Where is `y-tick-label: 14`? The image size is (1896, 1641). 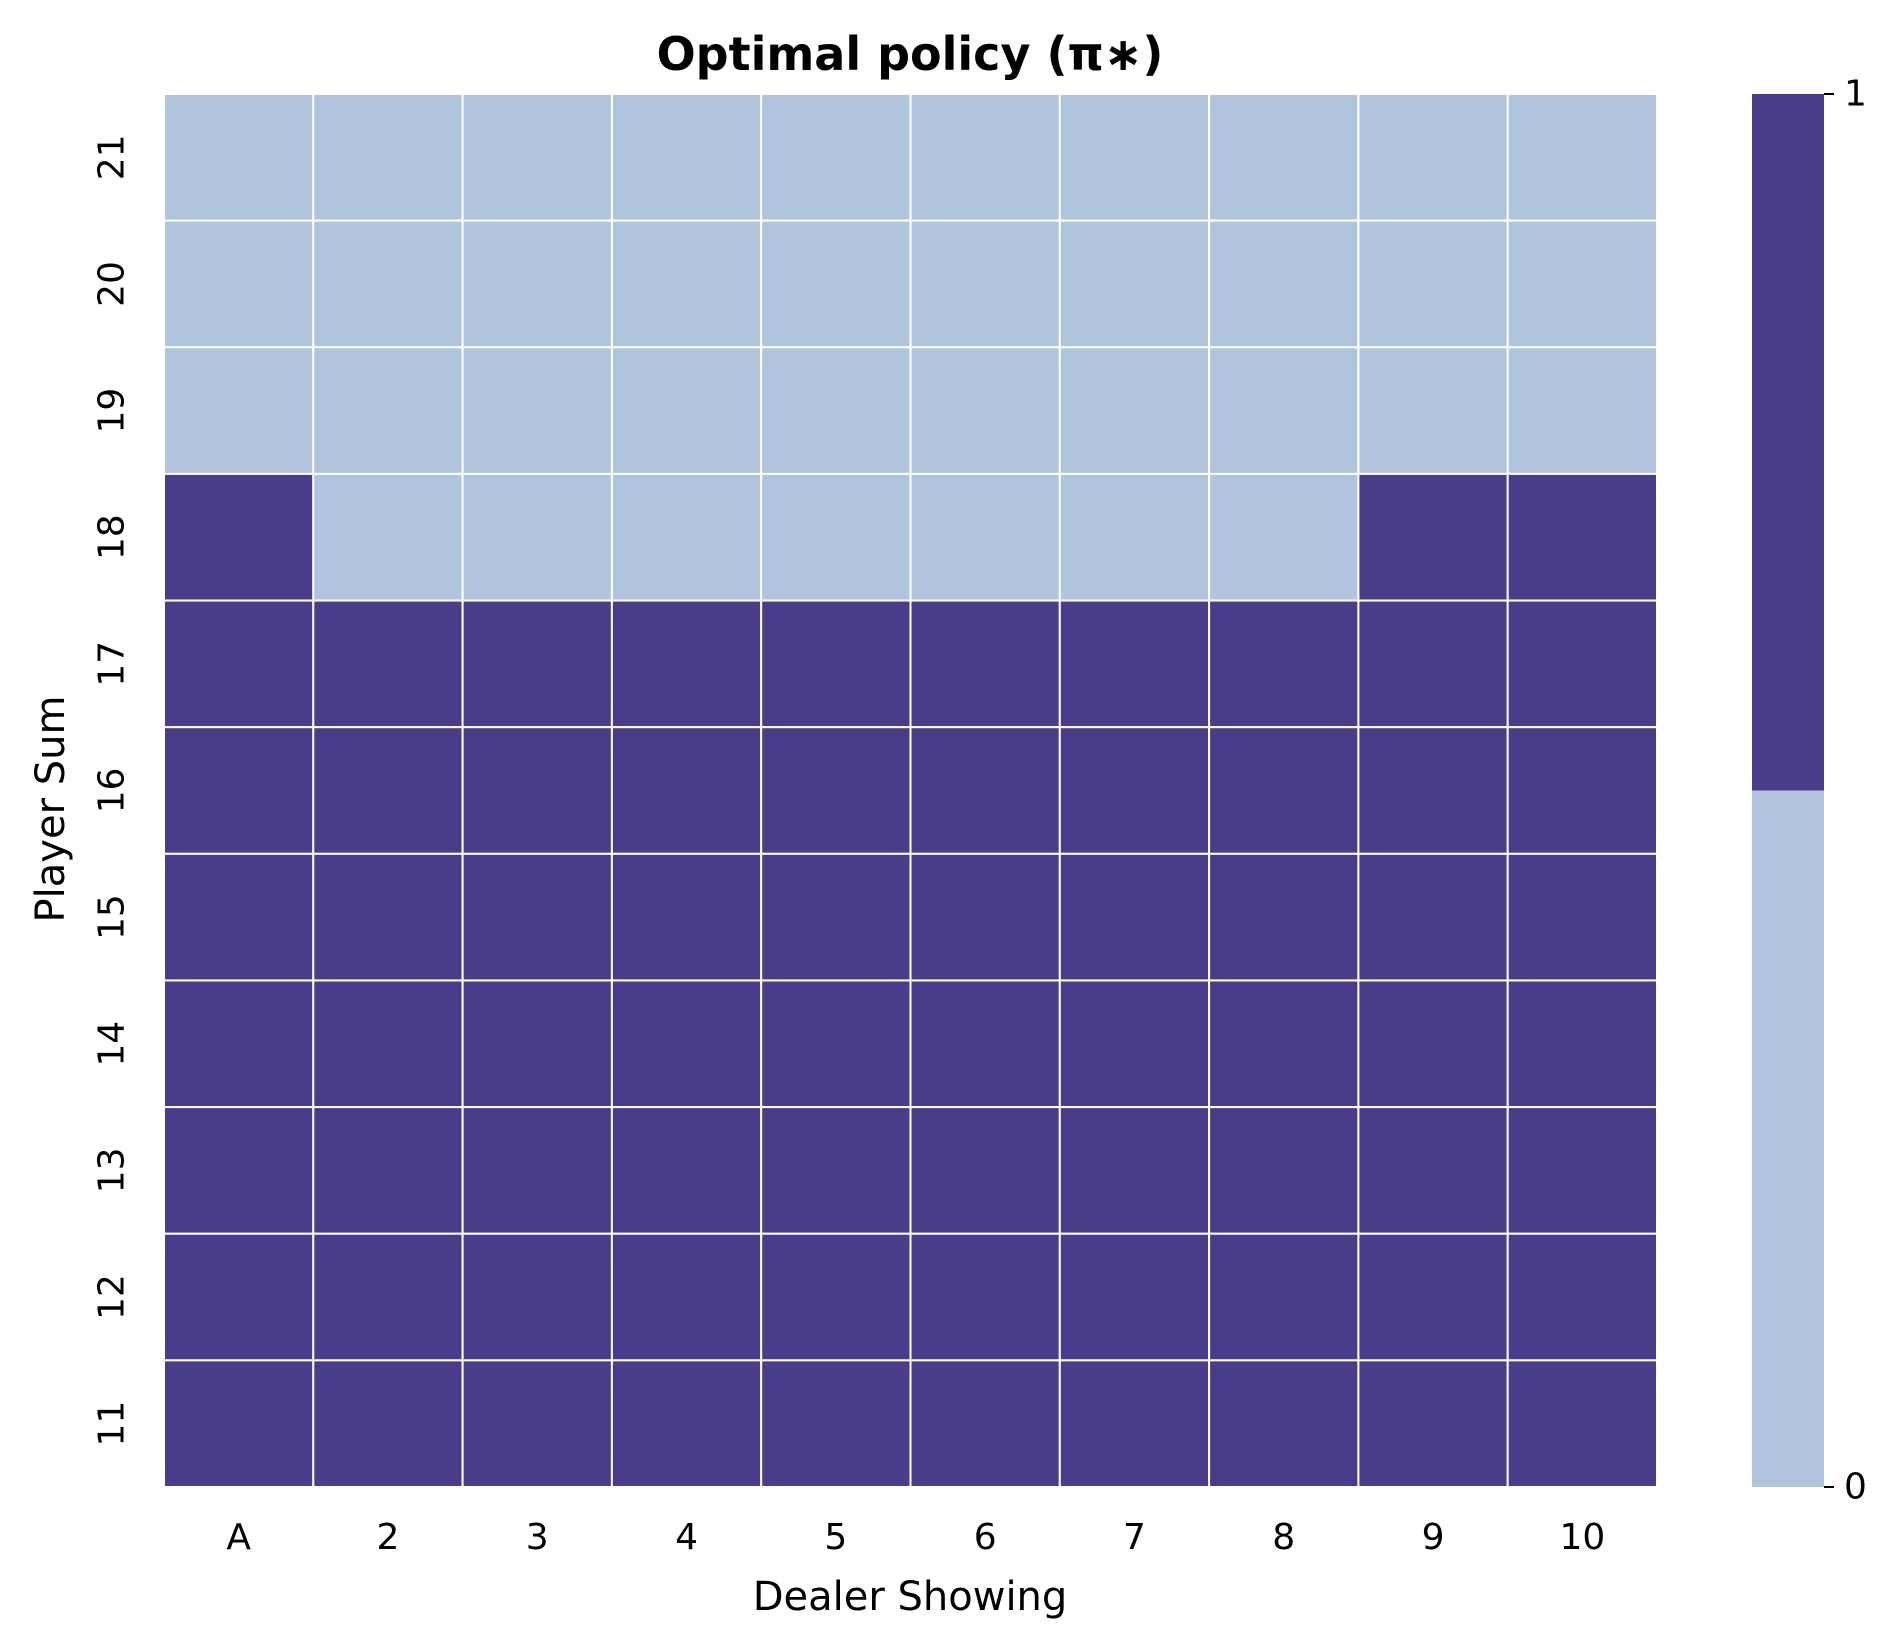 y-tick-label: 14 is located at coordinates (112, 1044).